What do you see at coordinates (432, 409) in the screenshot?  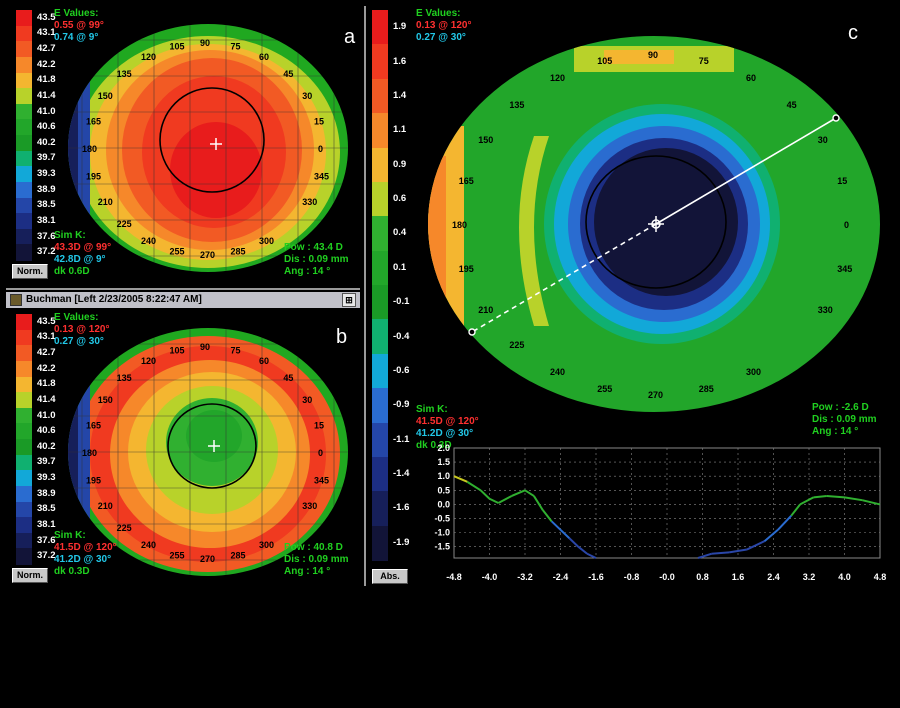 I see `panel-c-simk-title: Sim K:` at bounding box center [432, 409].